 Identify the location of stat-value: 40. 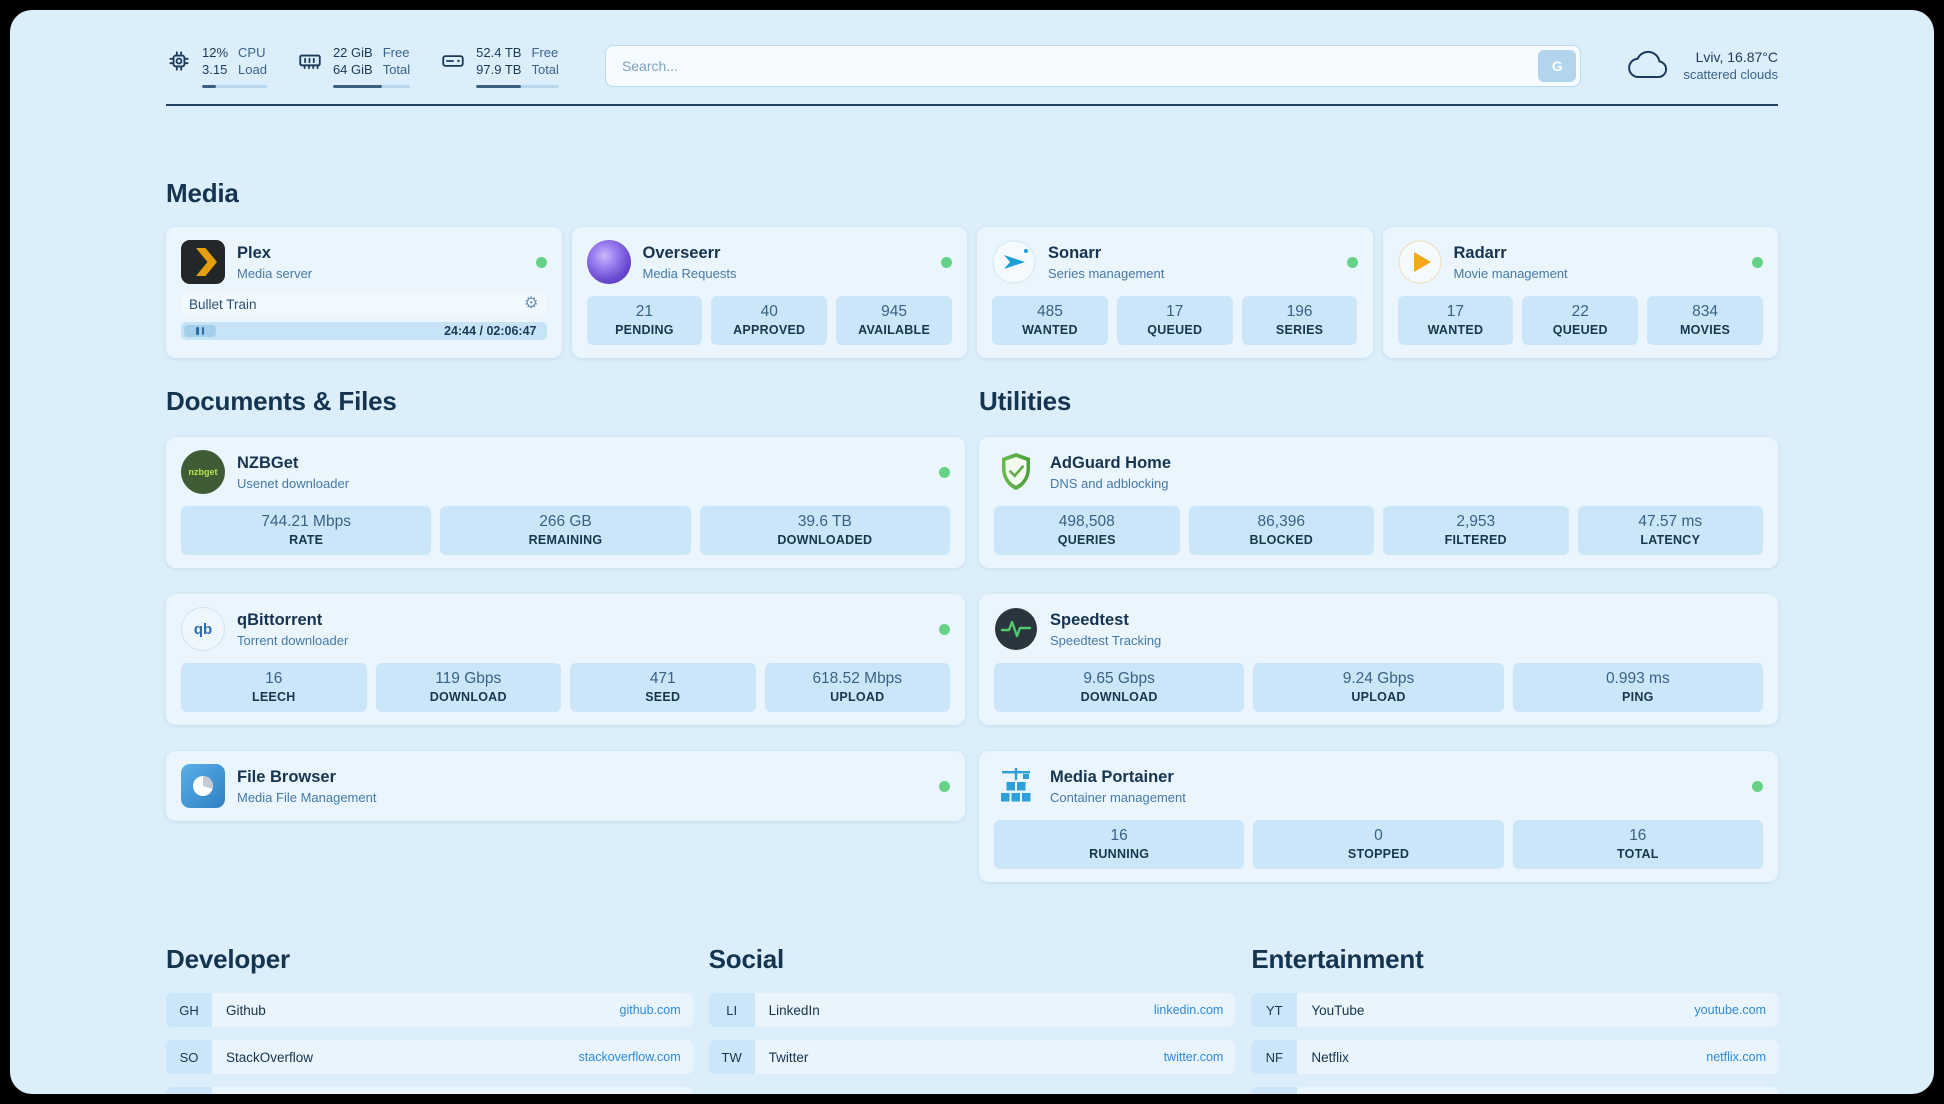
(769, 311).